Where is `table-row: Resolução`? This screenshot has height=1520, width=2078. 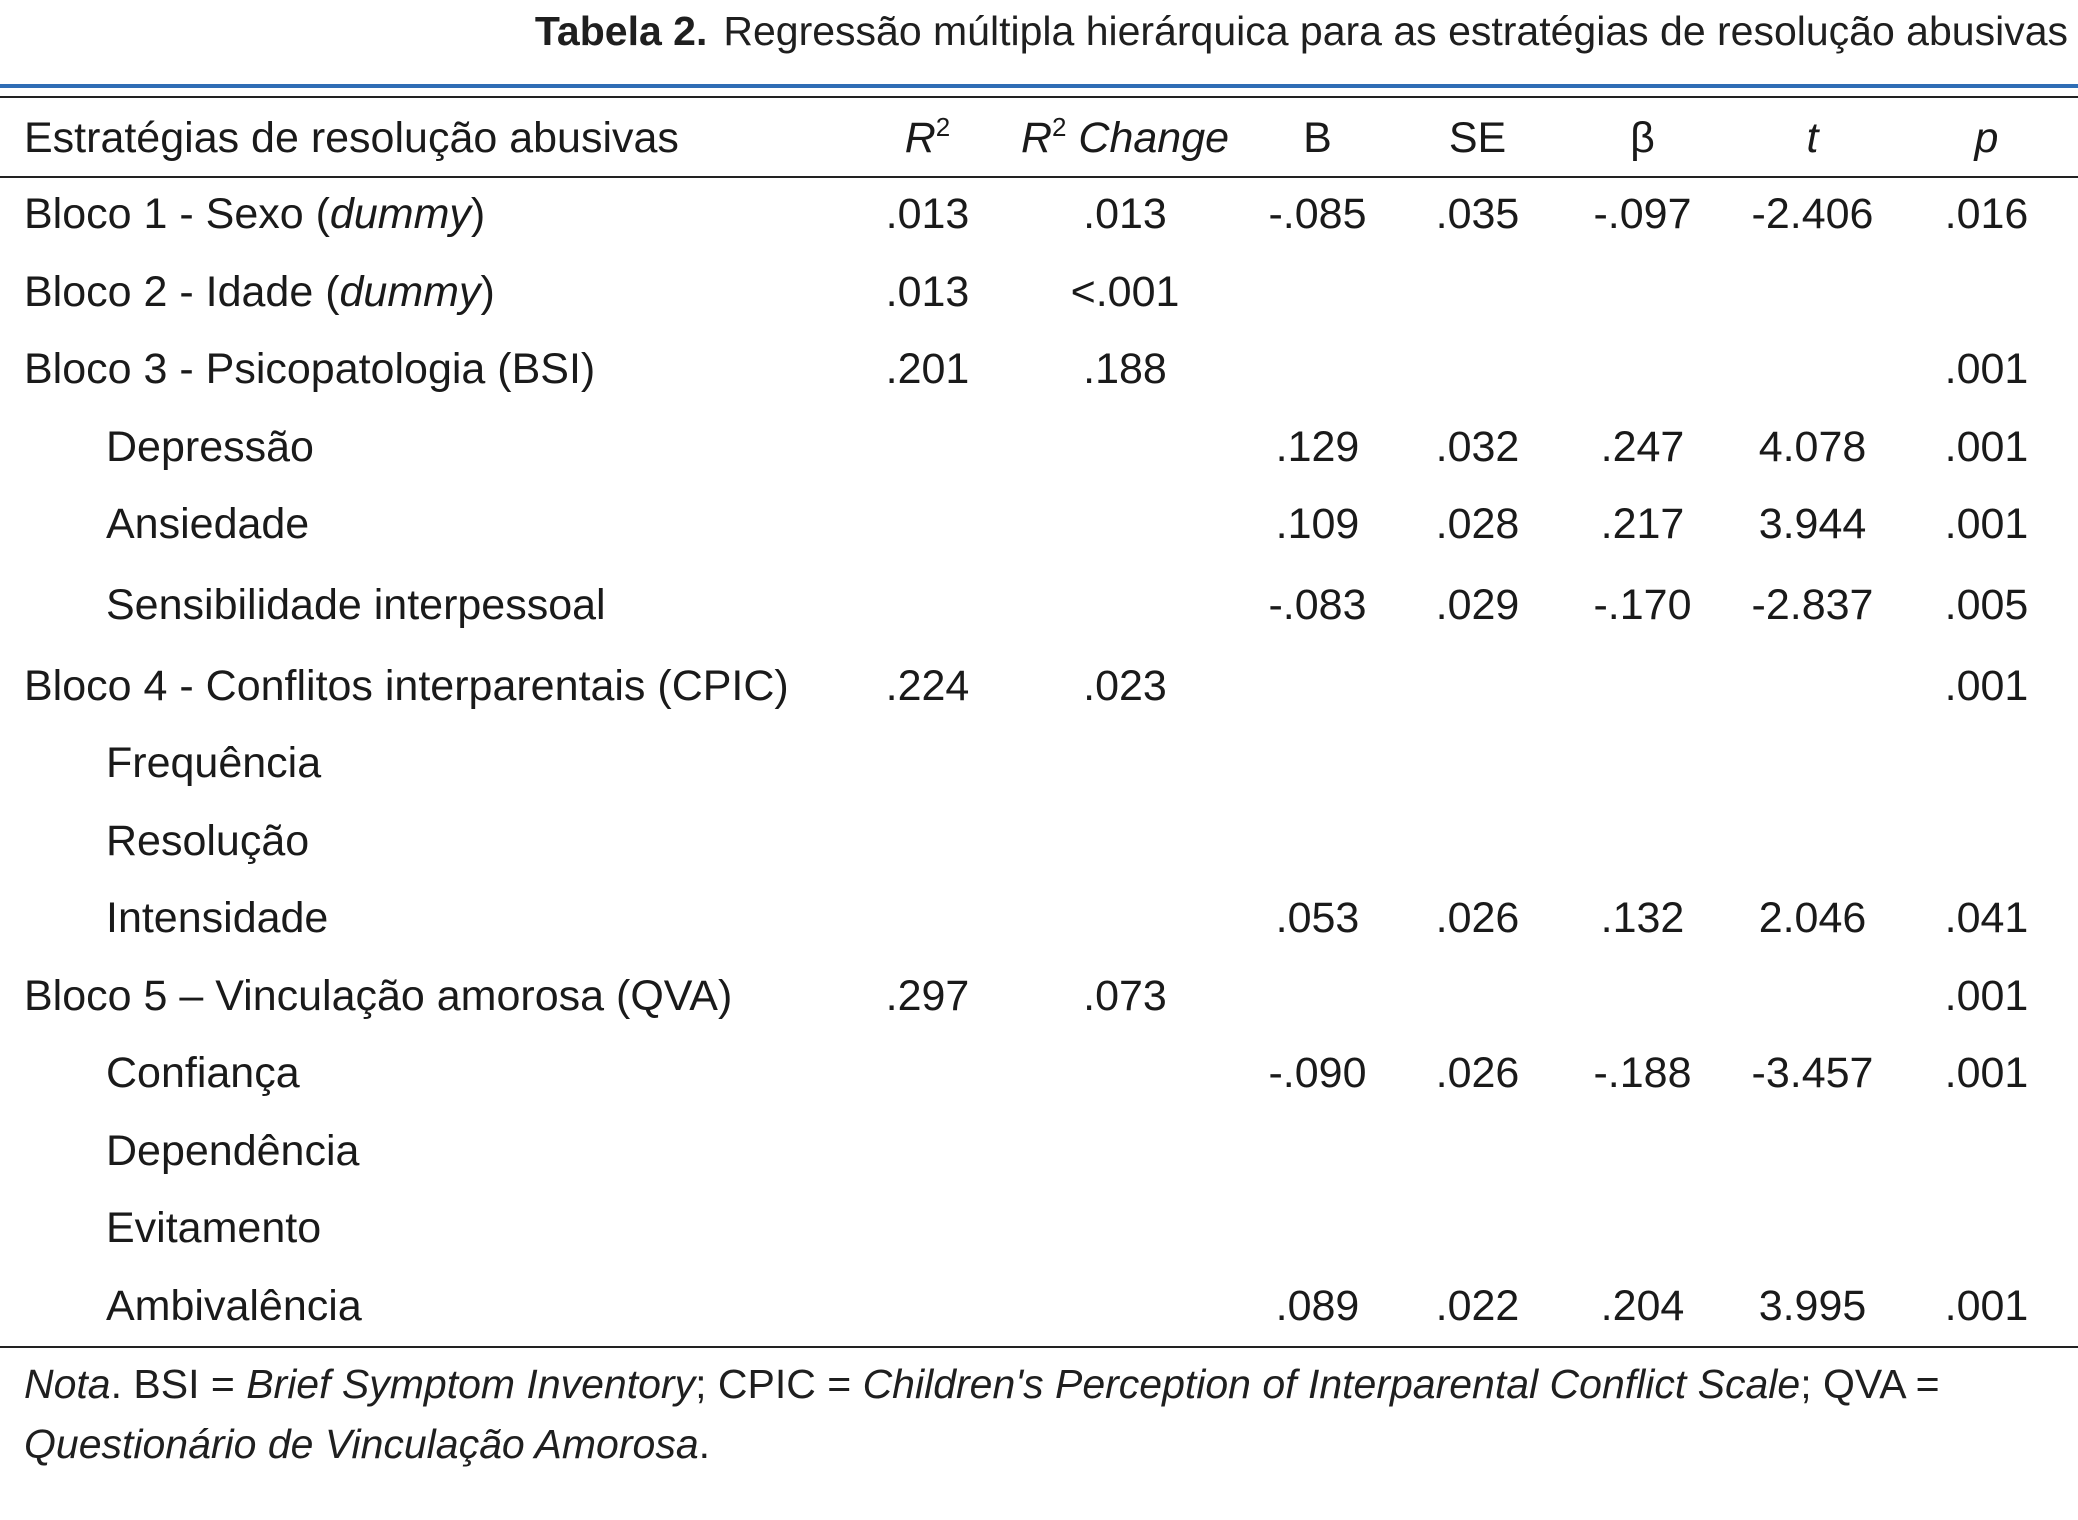 table-row: Resolução is located at coordinates (1039, 842).